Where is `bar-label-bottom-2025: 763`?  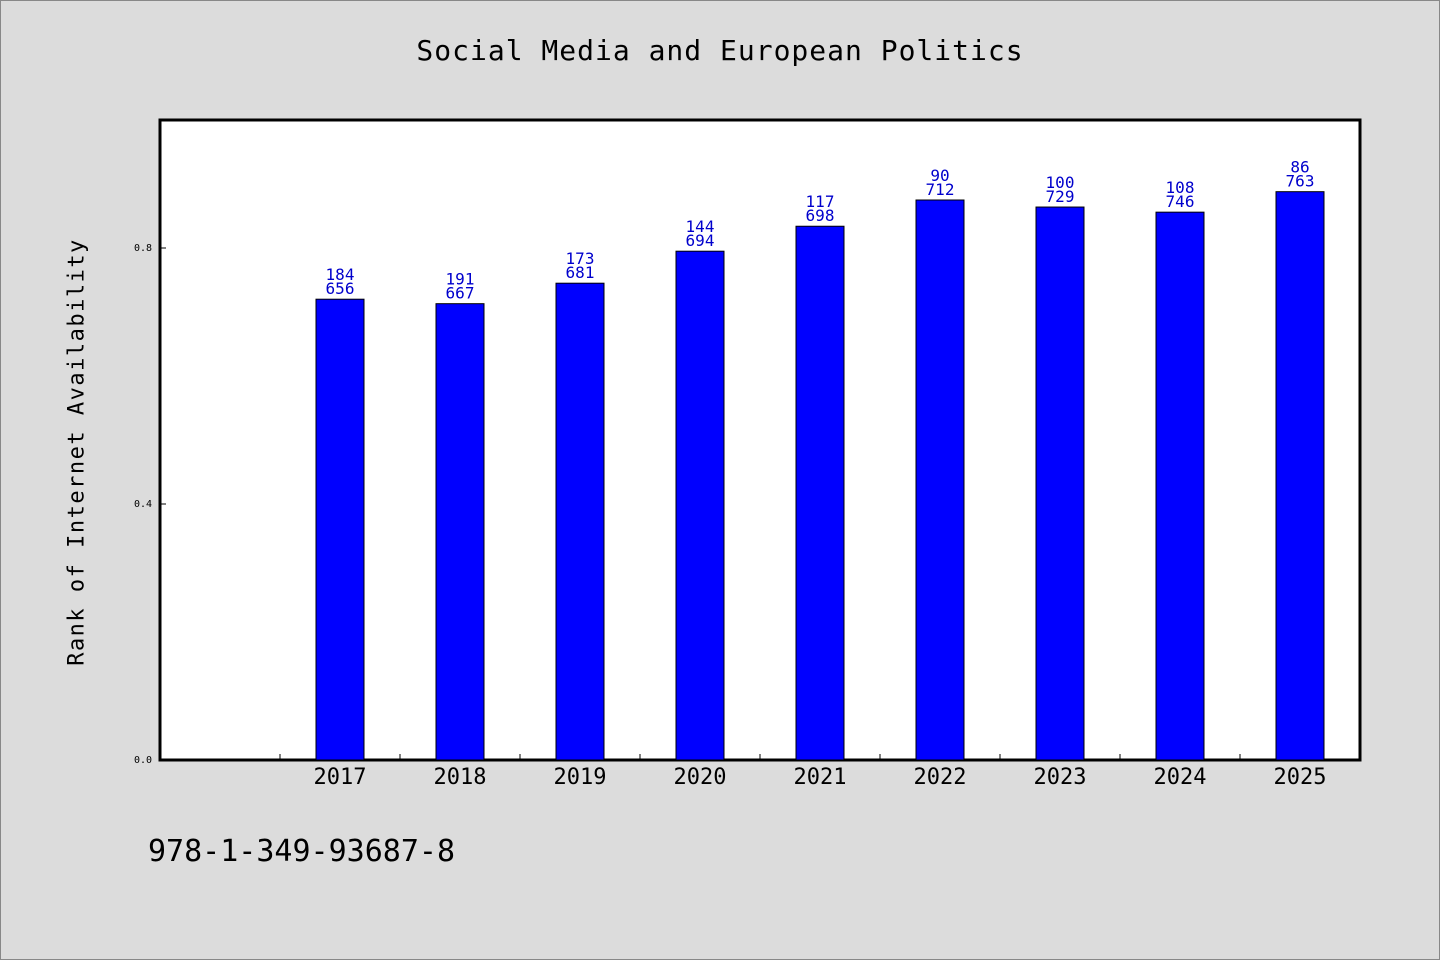 bar-label-bottom-2025: 763 is located at coordinates (1300, 181).